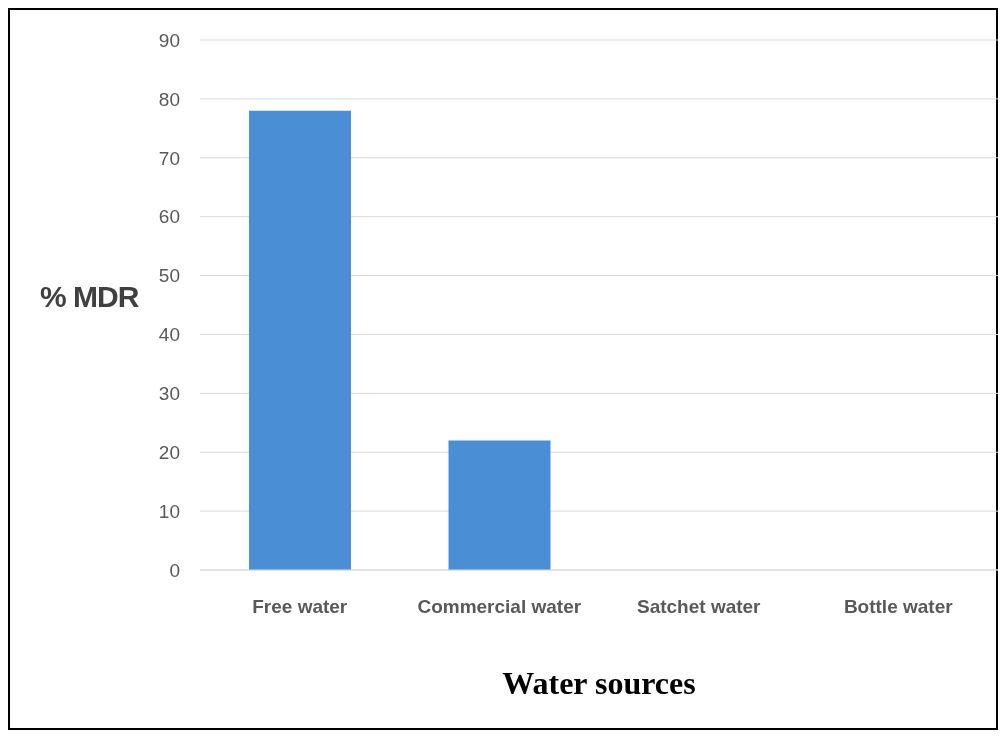 Image resolution: width=1008 pixels, height=748 pixels. Describe the element at coordinates (300, 607) in the screenshot. I see `x-tick-label: Free water` at that location.